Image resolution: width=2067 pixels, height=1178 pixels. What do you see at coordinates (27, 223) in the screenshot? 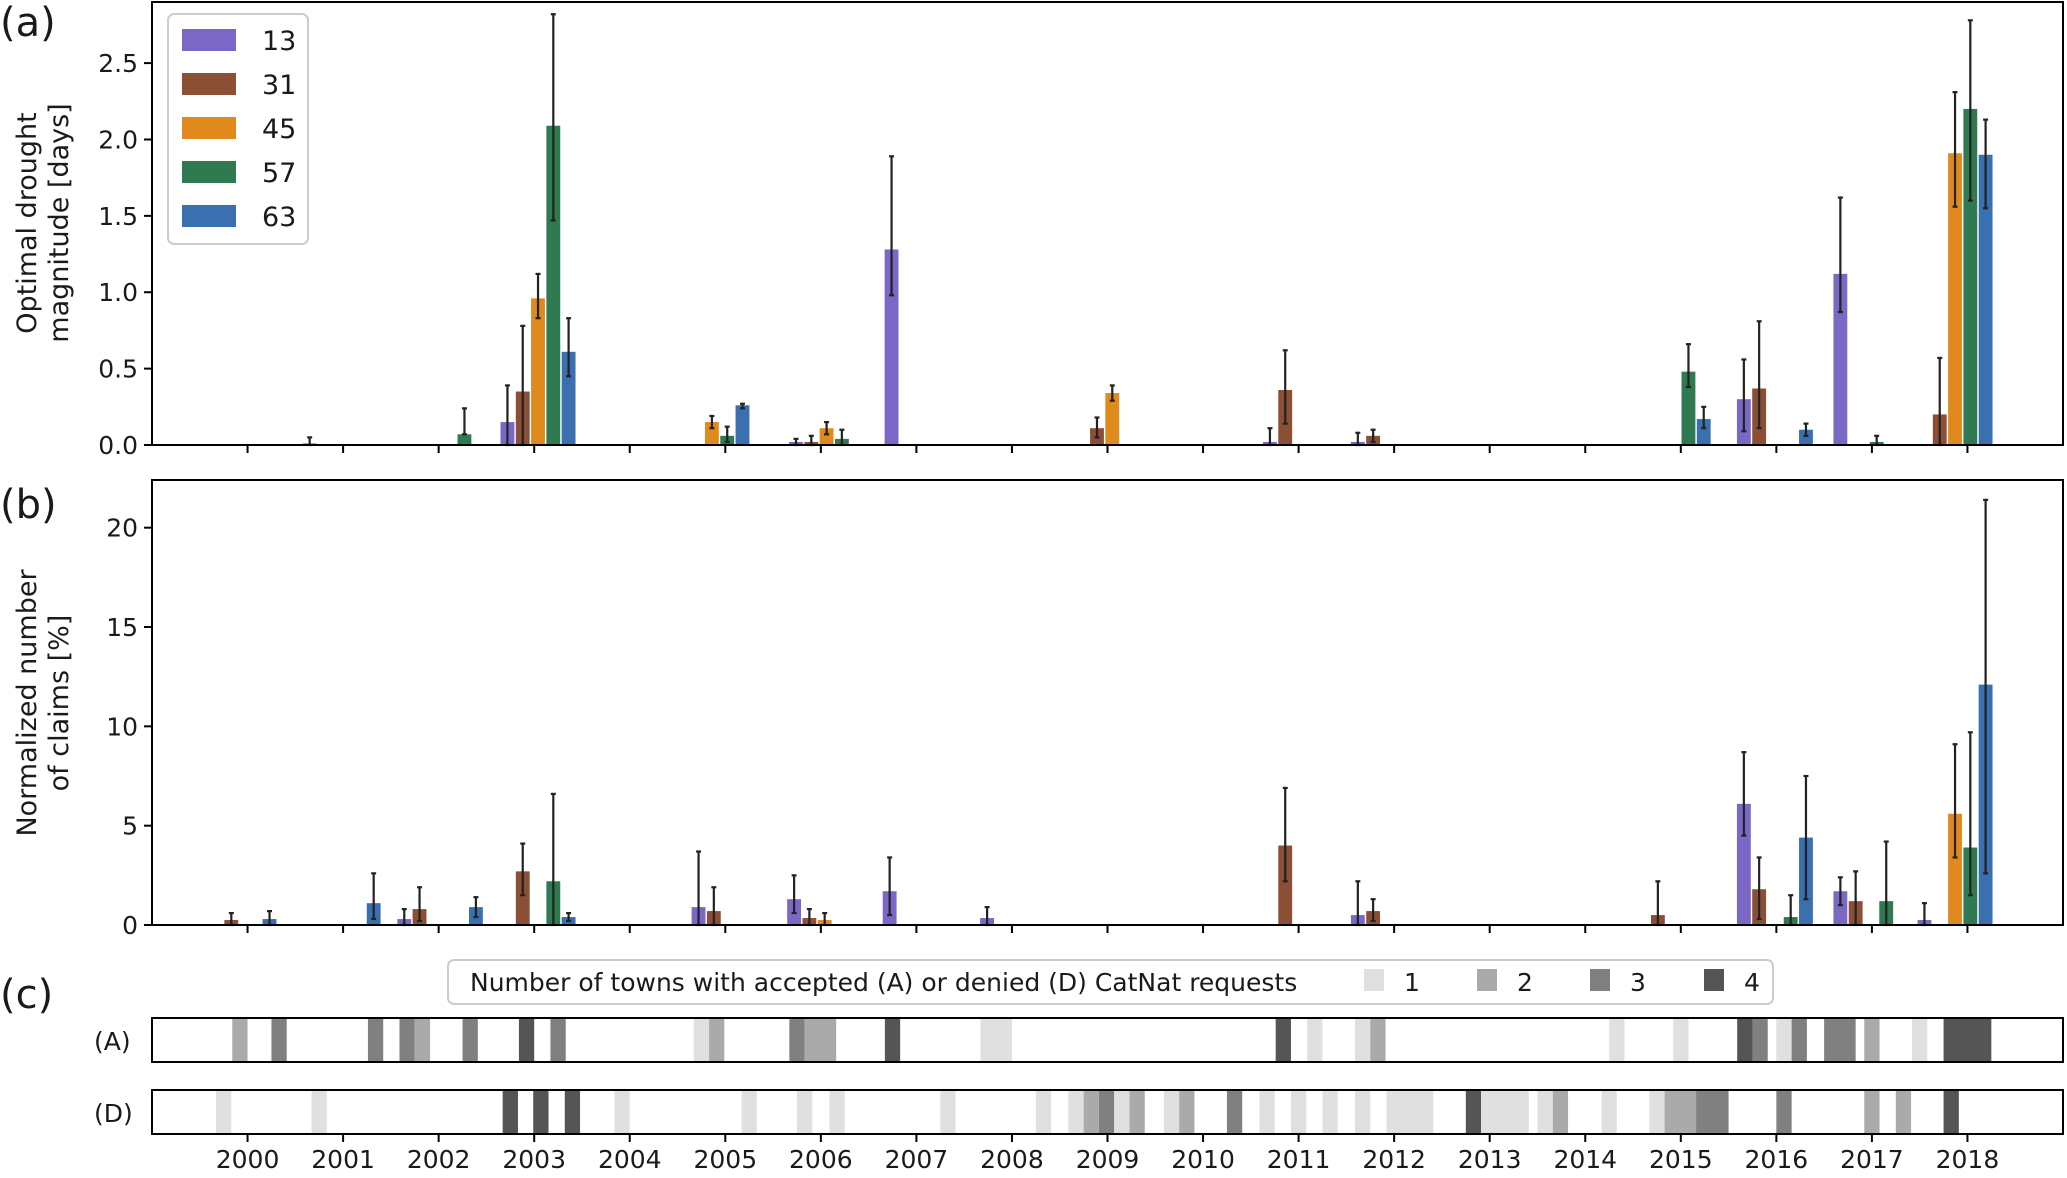
I see `panel-a-ylabel-line1: Optimal drought` at bounding box center [27, 223].